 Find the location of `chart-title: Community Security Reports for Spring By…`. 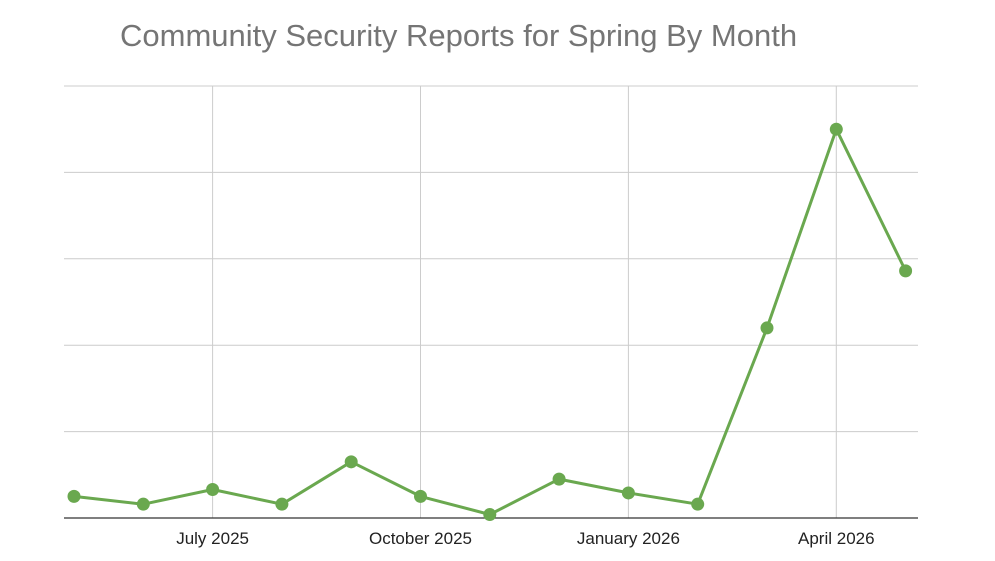

chart-title: Community Security Reports for Spring By… is located at coordinates (459, 35).